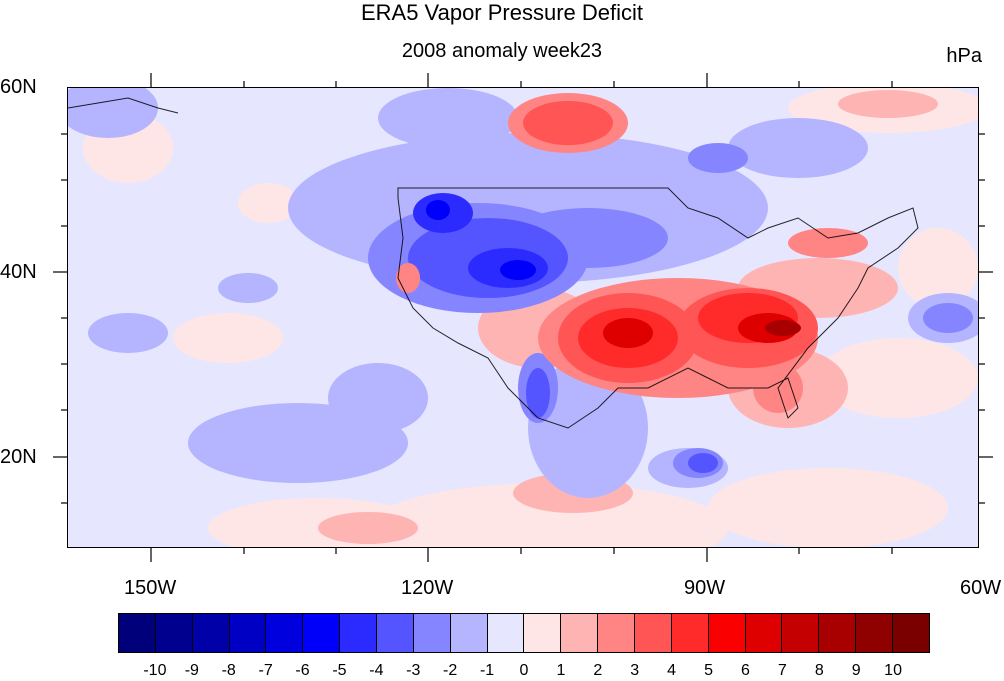 This screenshot has width=1004, height=681. I want to click on lat-label-20n: 20N, so click(18, 457).